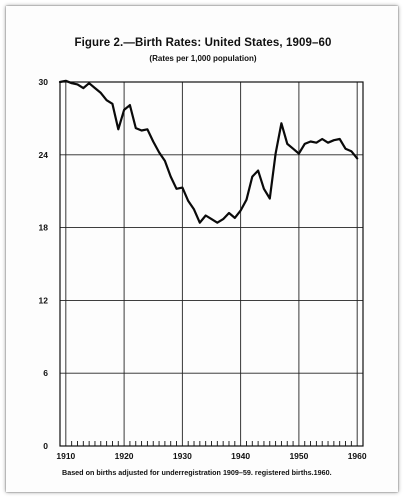 This screenshot has height=500, width=406. I want to click on x-tick-label-1920: 1920, so click(124, 456).